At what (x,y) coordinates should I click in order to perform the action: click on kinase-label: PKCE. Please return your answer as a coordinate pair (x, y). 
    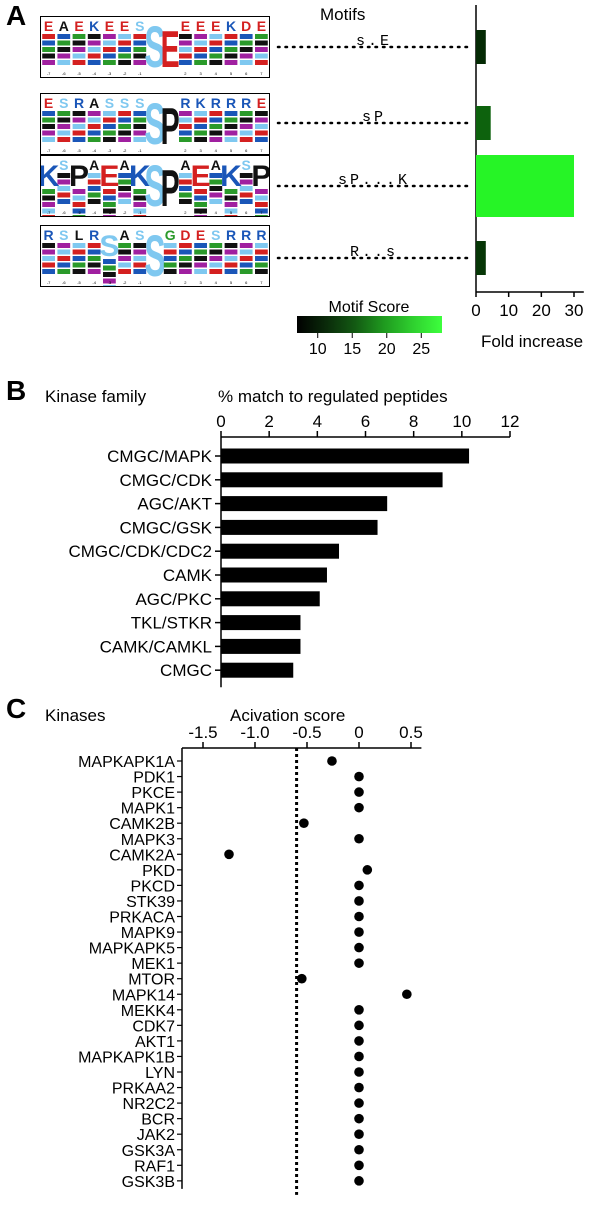
    Looking at the image, I should click on (153, 793).